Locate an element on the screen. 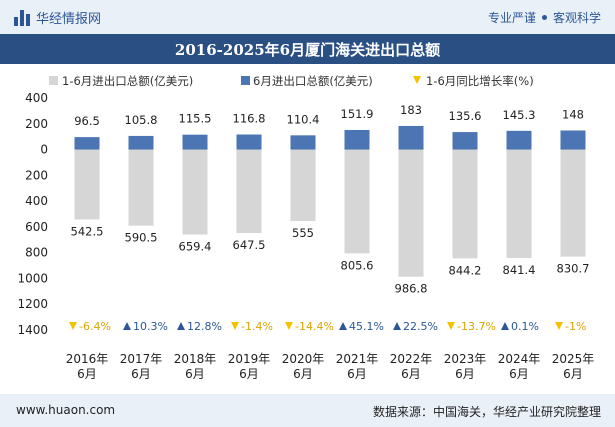 Image resolution: width=615 pixels, height=427 pixels. data-label-cumulative: 590.5 is located at coordinates (141, 238).